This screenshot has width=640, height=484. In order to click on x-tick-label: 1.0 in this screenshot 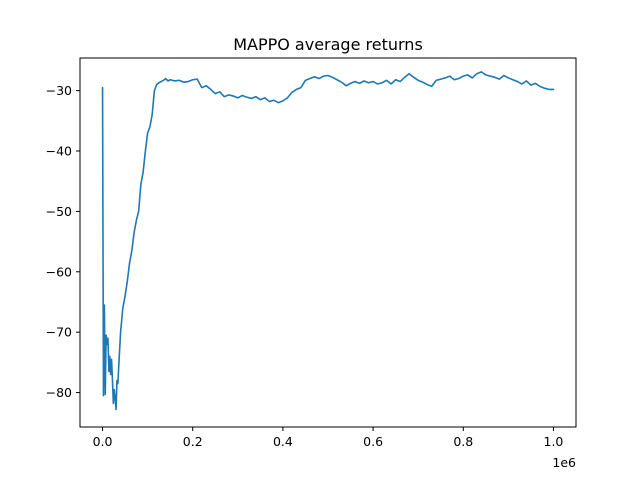, I will do `click(554, 441)`.